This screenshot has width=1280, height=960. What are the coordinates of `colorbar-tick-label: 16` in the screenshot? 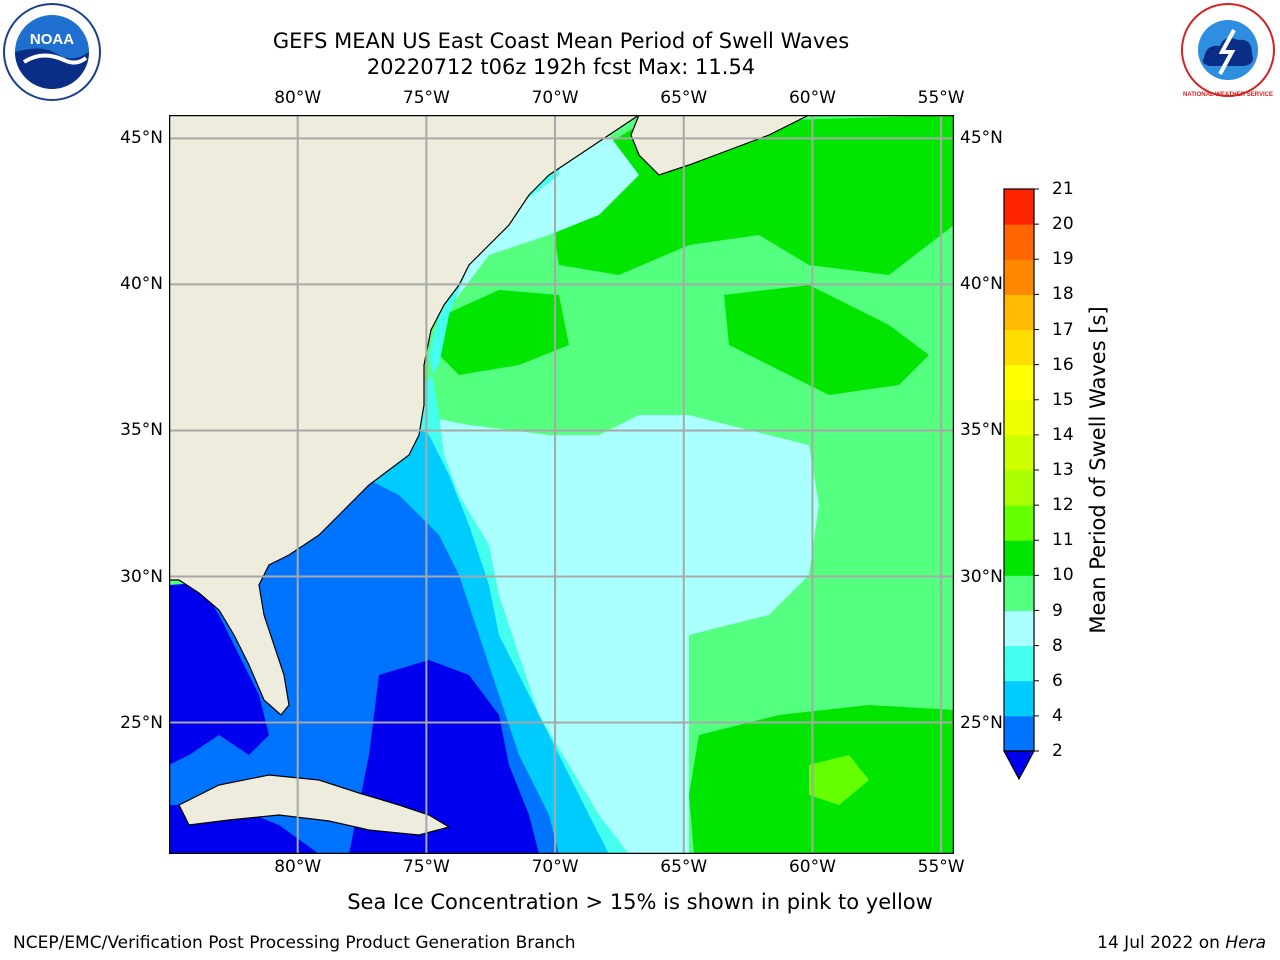 It's located at (1063, 364).